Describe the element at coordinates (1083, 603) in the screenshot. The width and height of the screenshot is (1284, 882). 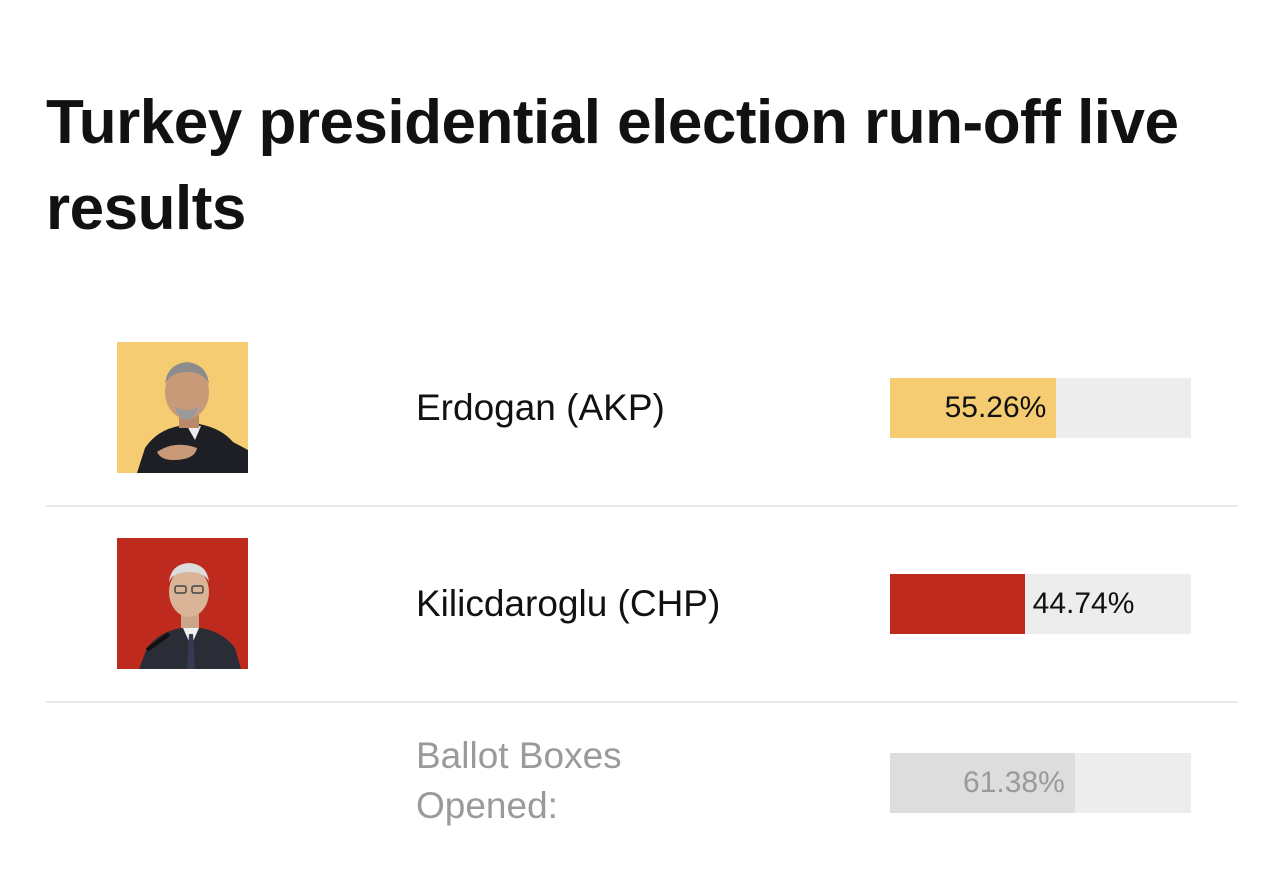
I see `vote-share-label: 44.74%` at that location.